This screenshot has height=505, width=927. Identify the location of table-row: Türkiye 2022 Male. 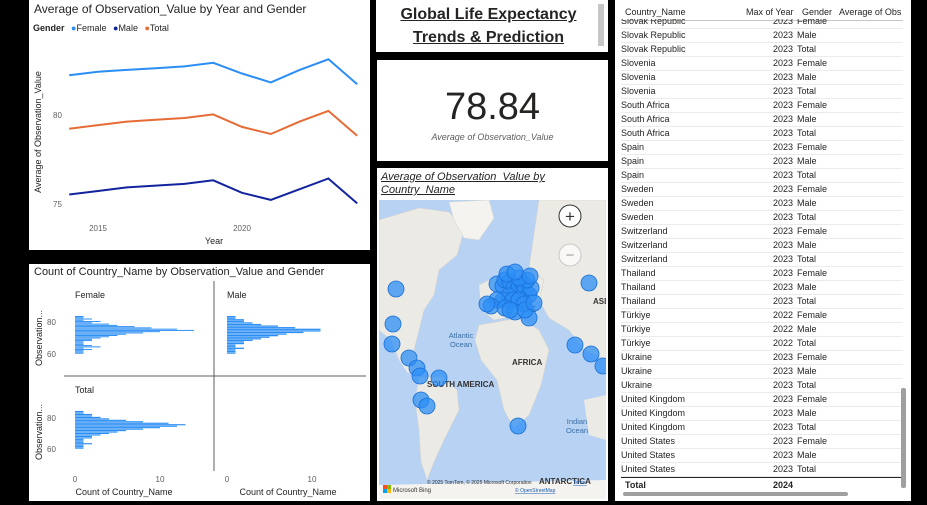
(762, 330).